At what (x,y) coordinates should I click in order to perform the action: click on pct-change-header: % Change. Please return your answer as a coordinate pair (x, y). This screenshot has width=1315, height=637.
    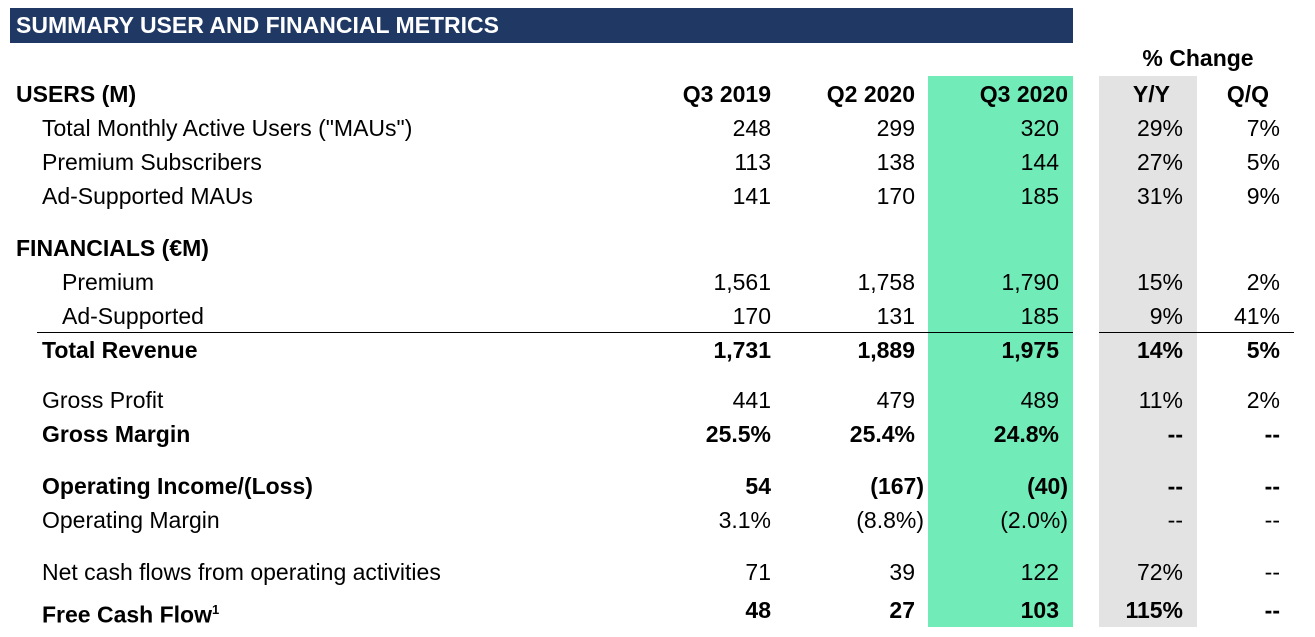
    Looking at the image, I should click on (1198, 58).